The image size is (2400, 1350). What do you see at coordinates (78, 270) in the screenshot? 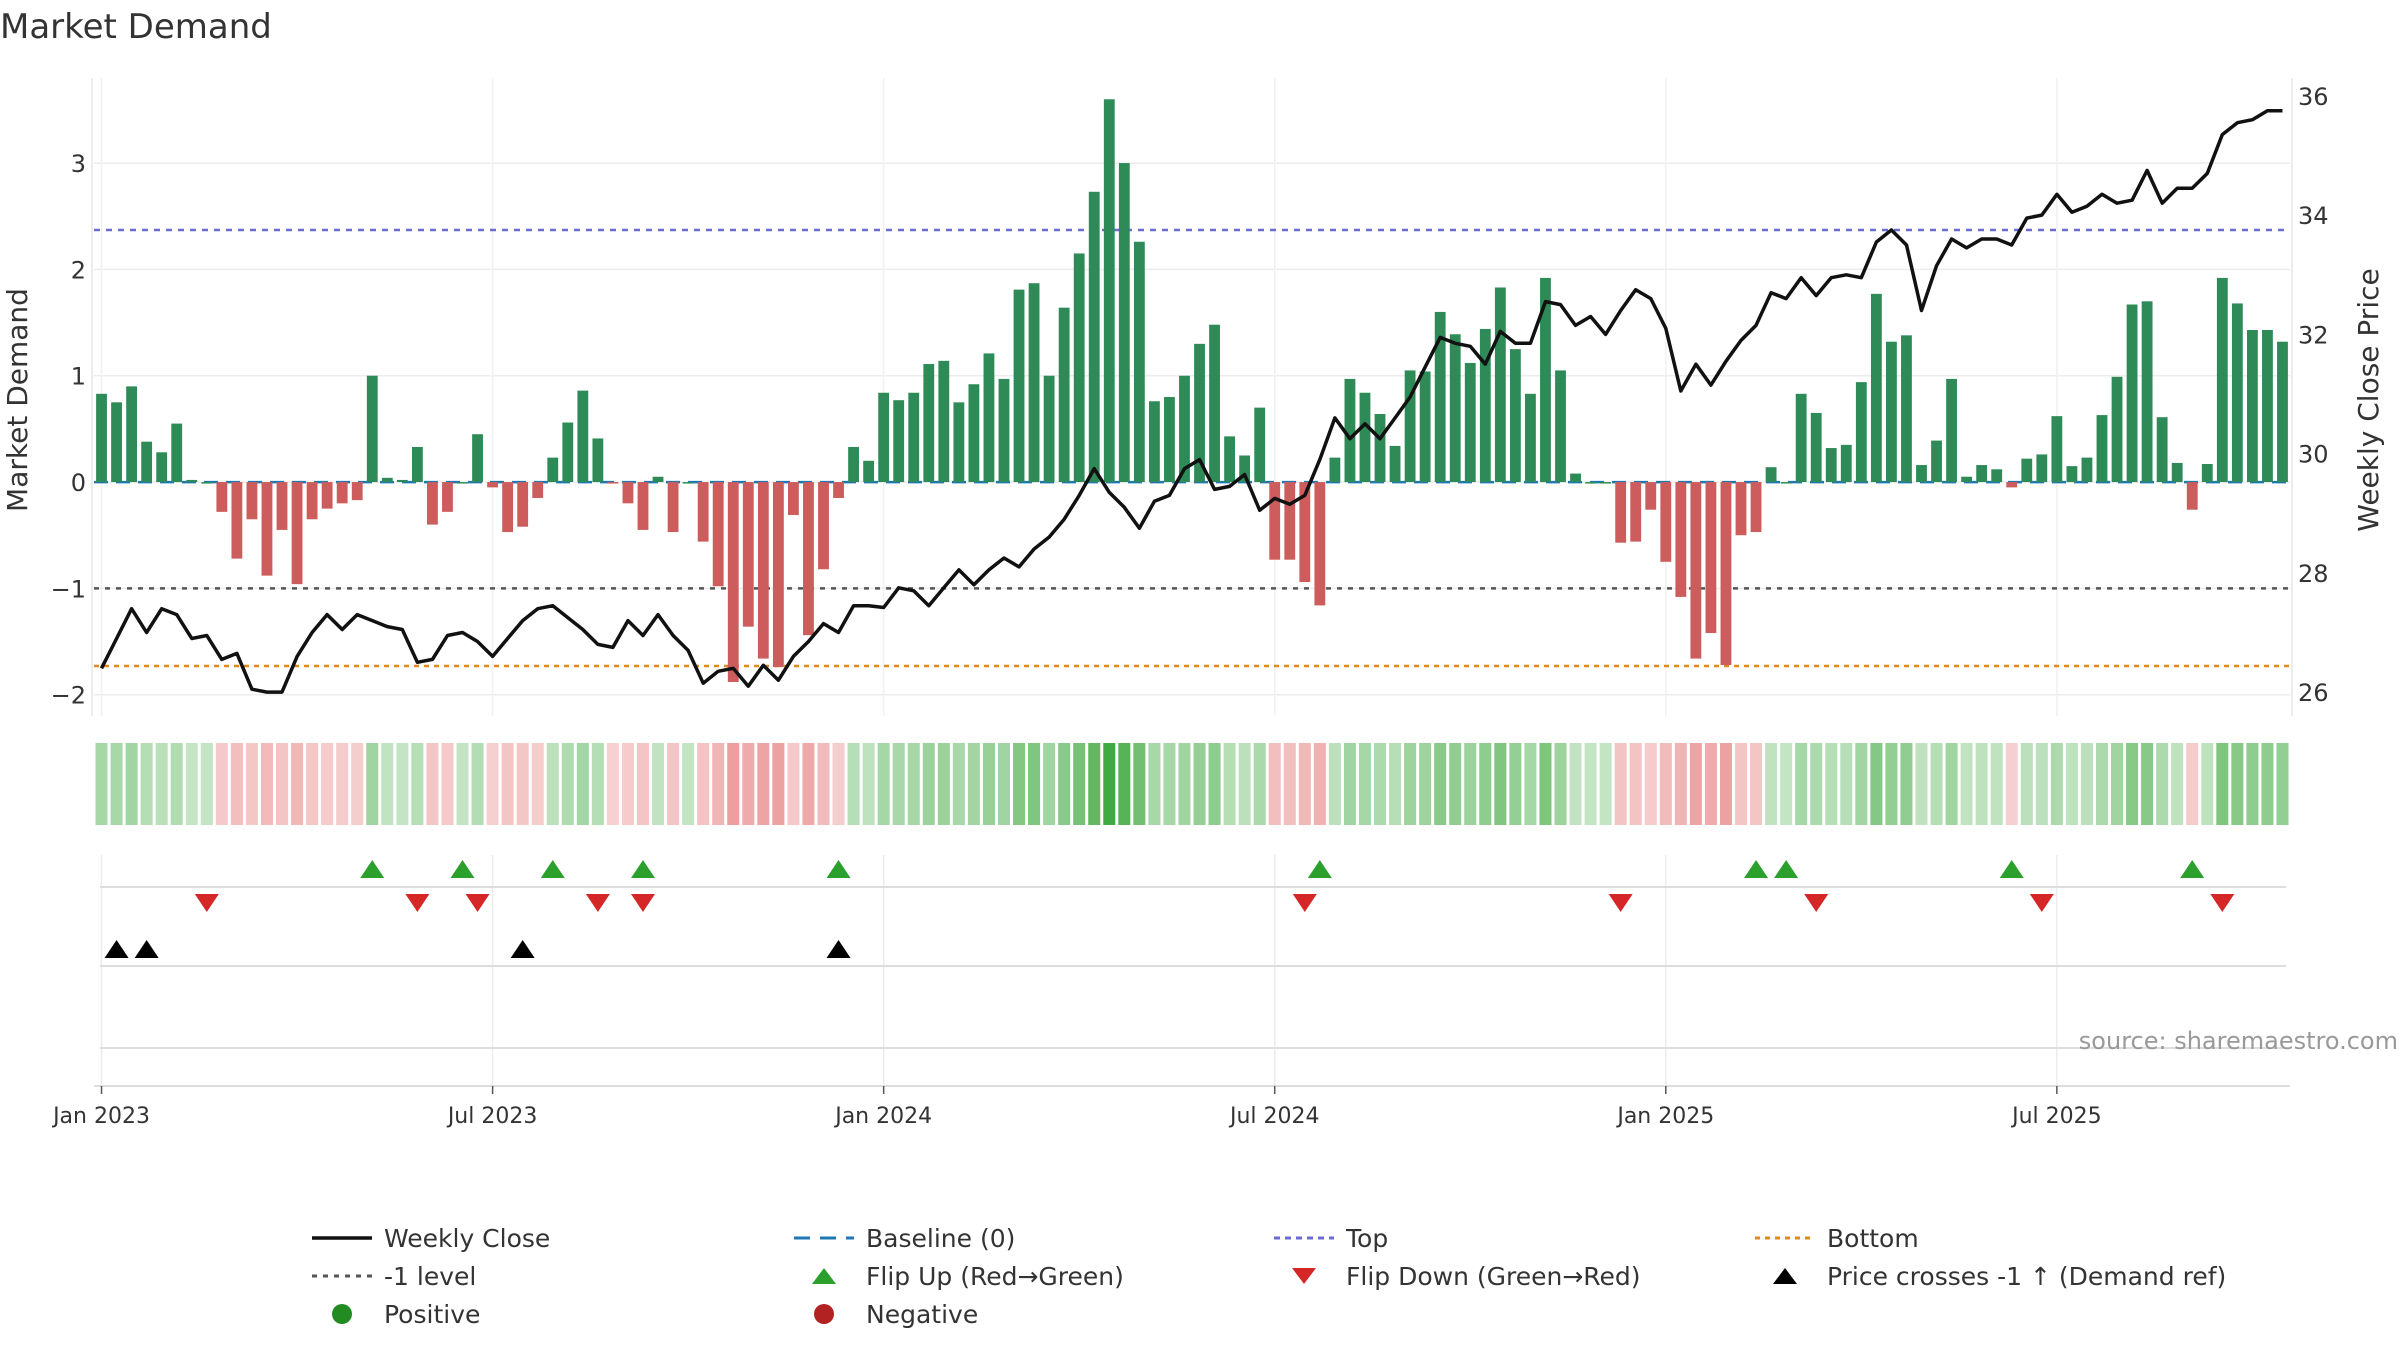
I see `y-tick-label: 2` at bounding box center [78, 270].